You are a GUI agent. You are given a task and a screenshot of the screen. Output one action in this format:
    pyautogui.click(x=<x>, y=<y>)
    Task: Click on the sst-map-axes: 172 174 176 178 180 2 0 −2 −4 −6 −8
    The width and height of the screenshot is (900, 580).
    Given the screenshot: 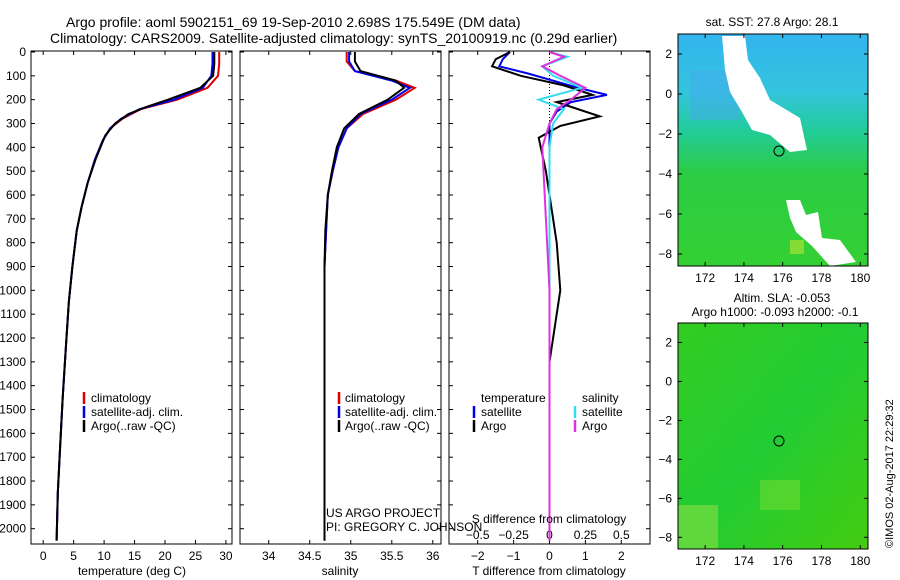 What is the action you would take?
    pyautogui.click(x=764, y=159)
    